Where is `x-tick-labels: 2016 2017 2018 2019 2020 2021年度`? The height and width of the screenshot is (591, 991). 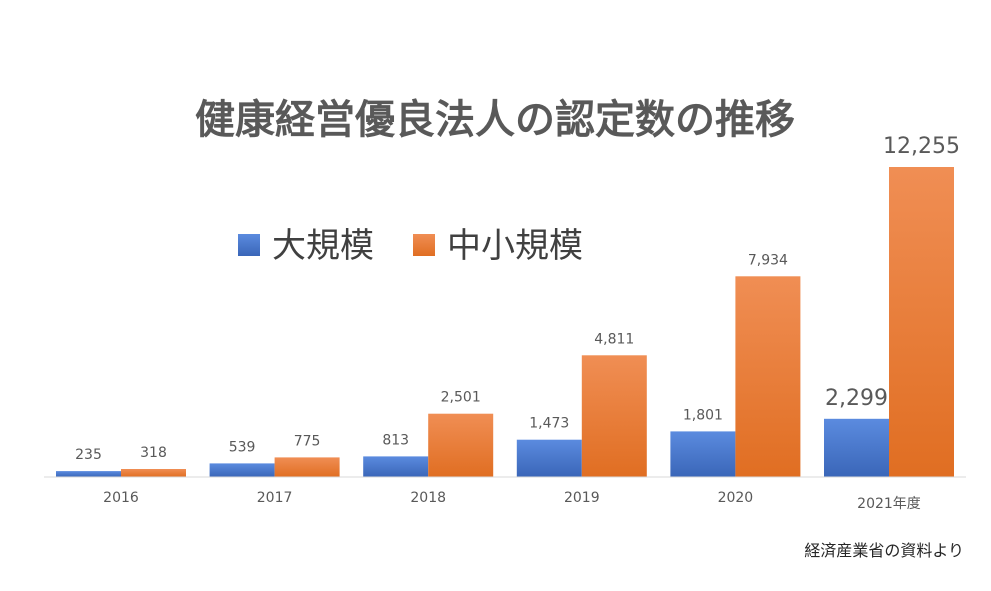
x-tick-labels: 2016 2017 2018 2019 2020 2021年度 is located at coordinates (512, 501).